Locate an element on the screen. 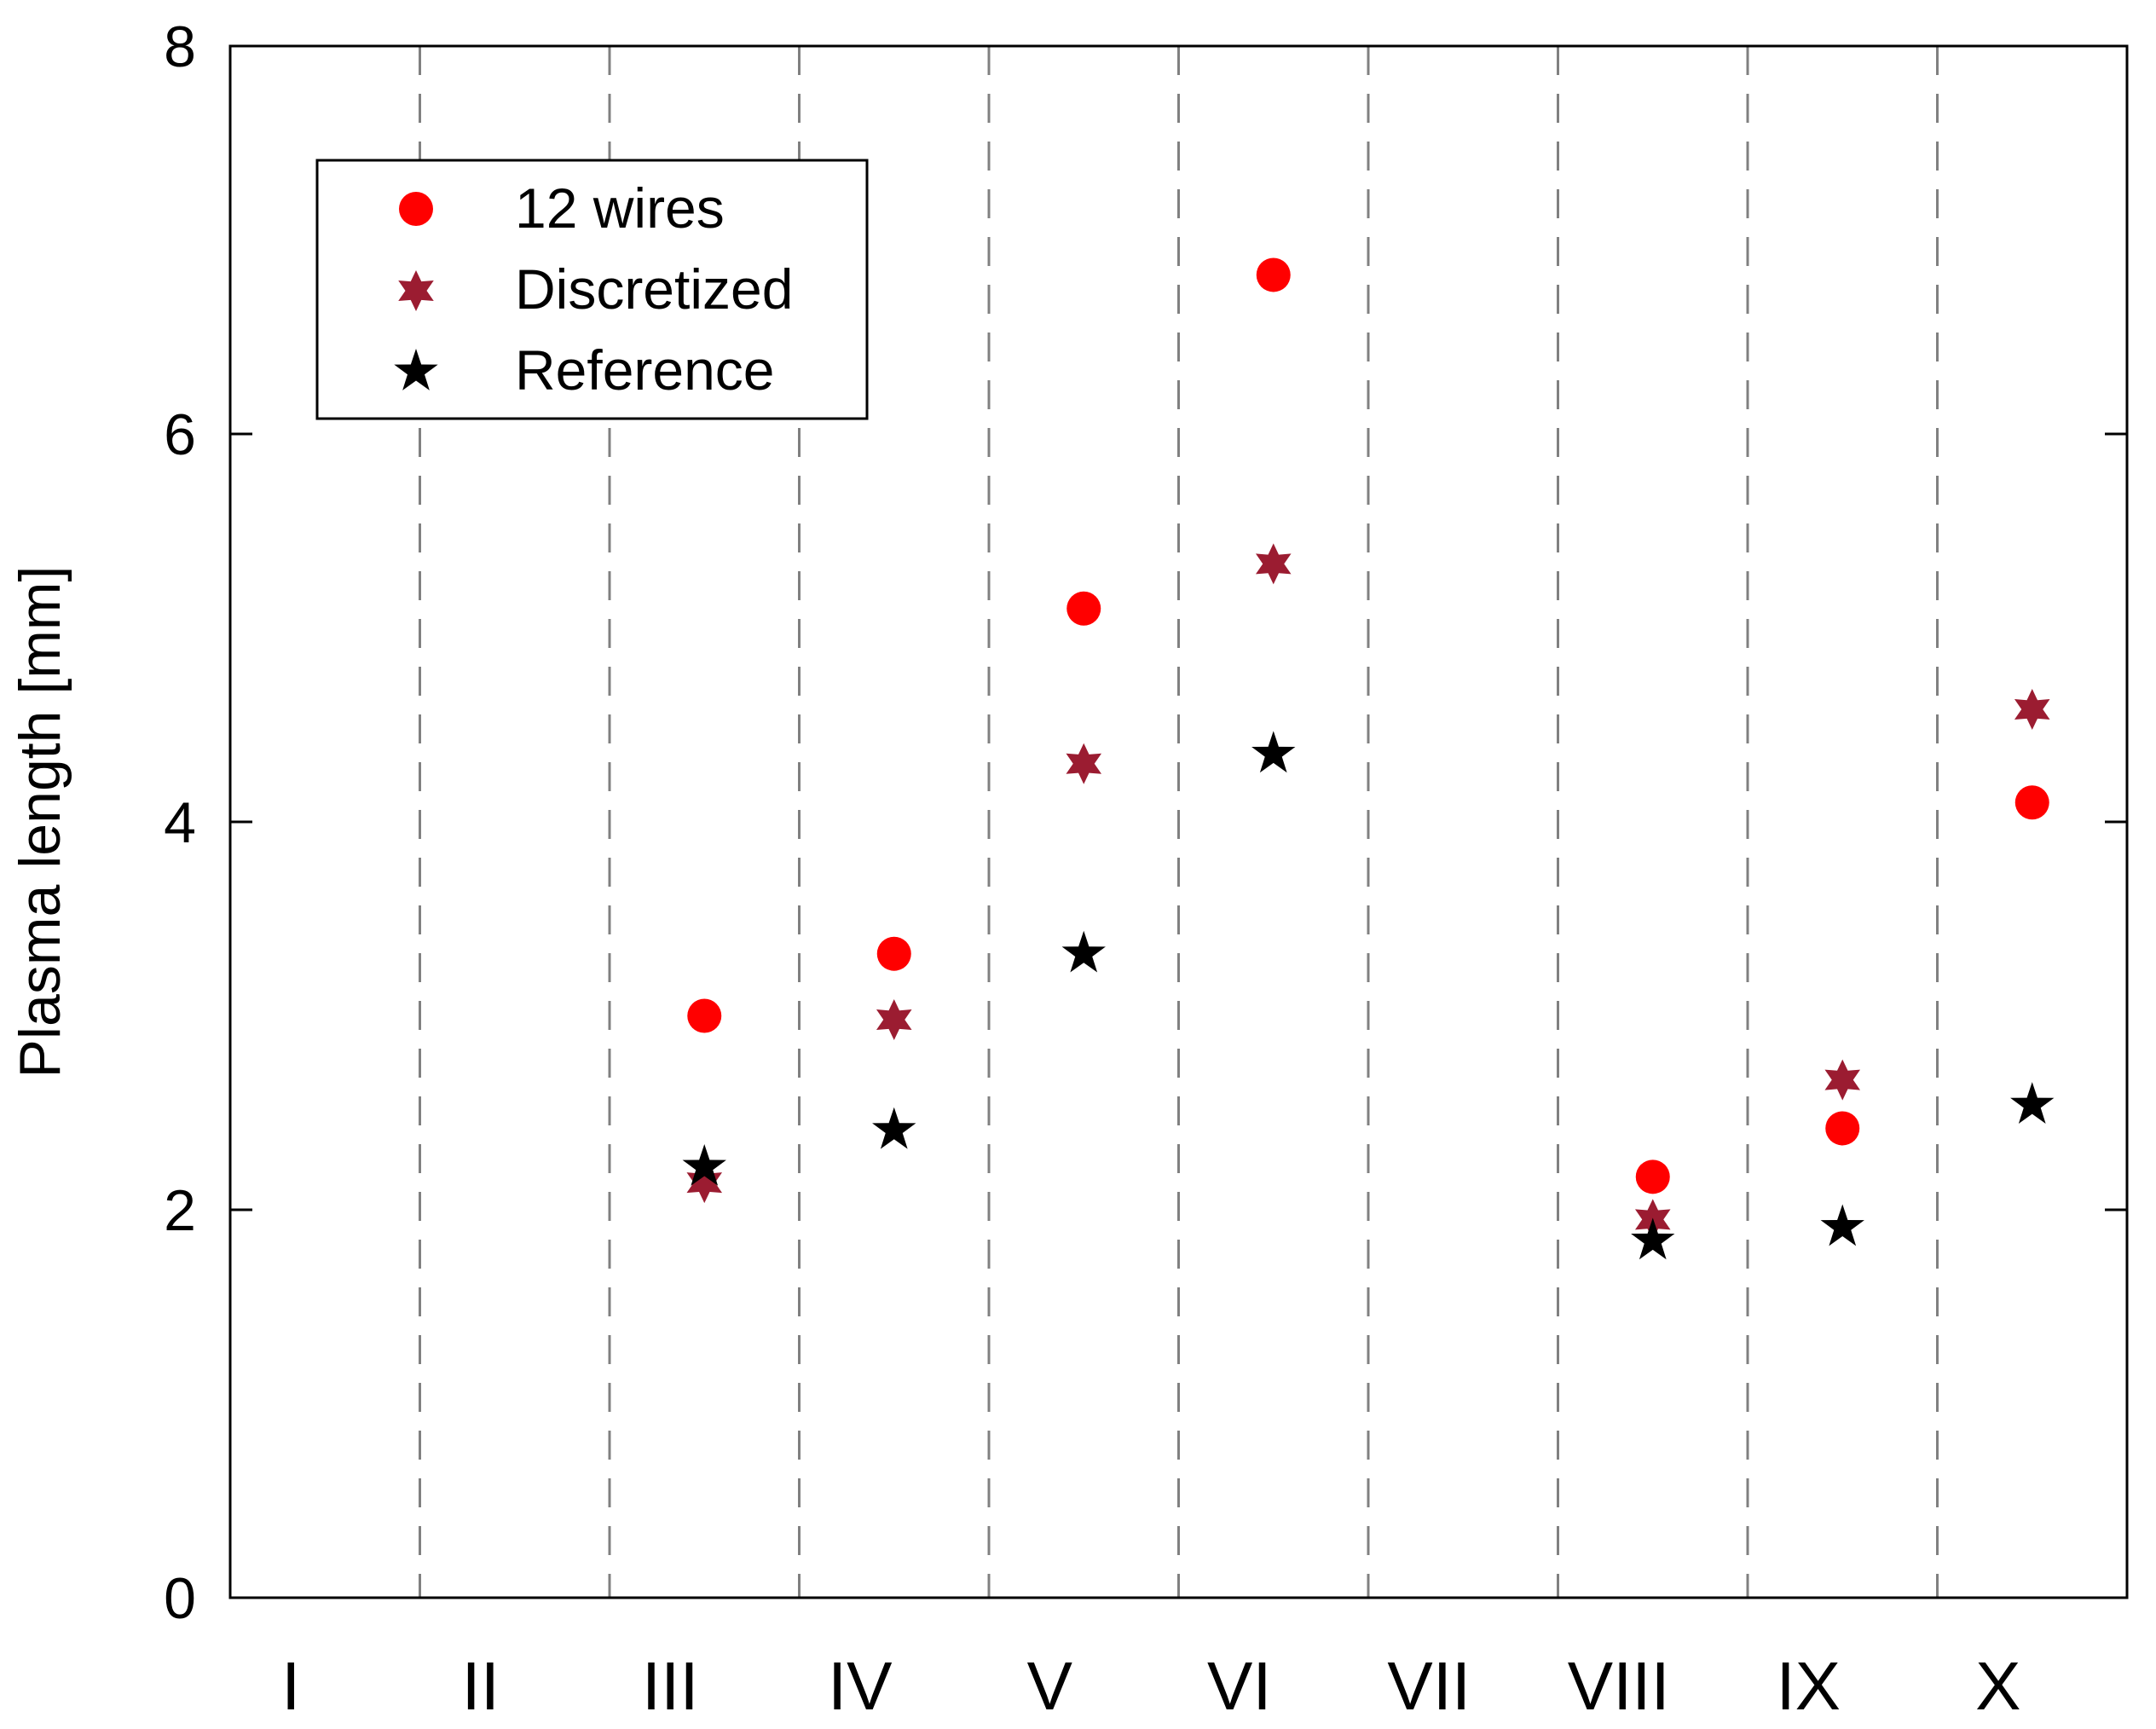 The height and width of the screenshot is (1729, 2156). legend-marker-reference is located at coordinates (416, 369).